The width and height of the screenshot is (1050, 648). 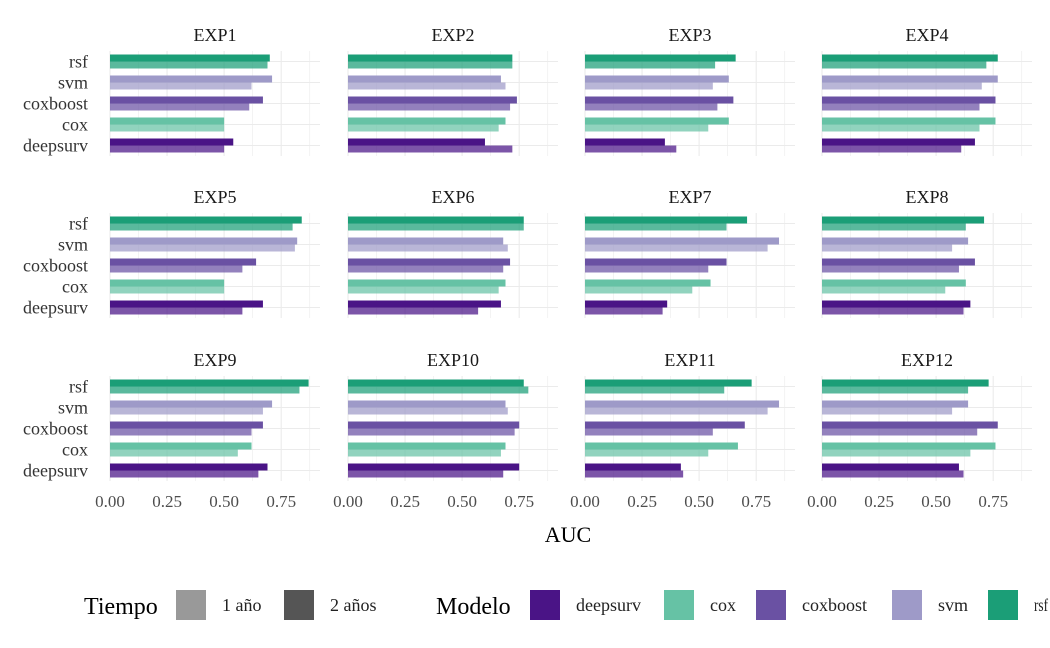 What do you see at coordinates (121, 607) in the screenshot?
I see `legend-title-tiempo: Tiempo` at bounding box center [121, 607].